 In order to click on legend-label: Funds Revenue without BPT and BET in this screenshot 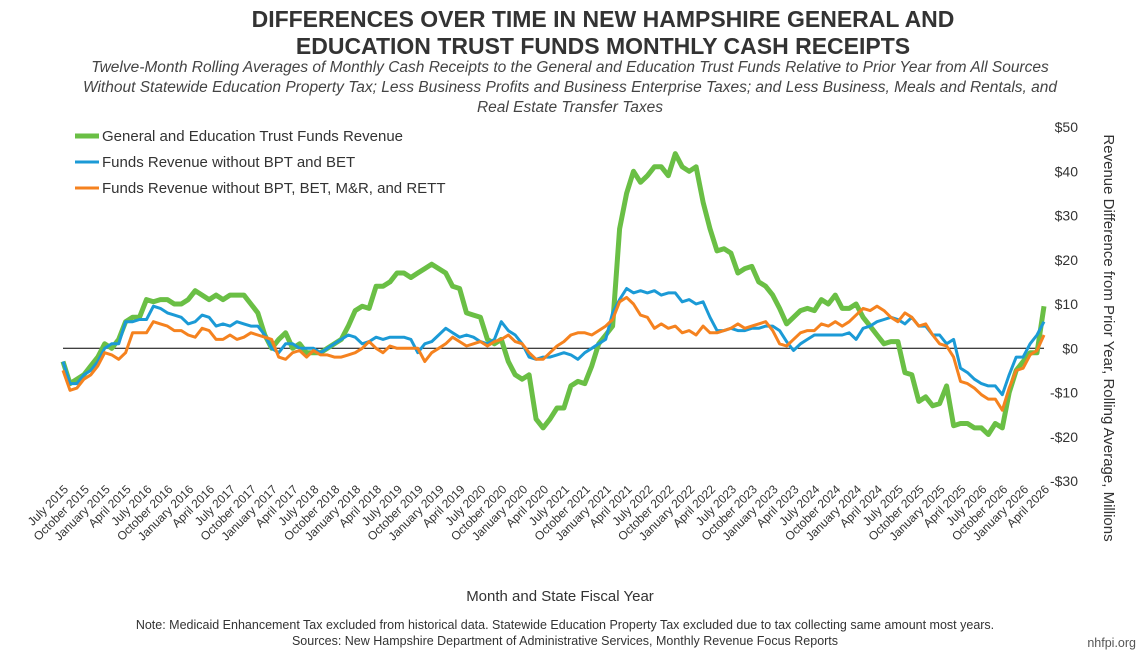, I will do `click(228, 162)`.